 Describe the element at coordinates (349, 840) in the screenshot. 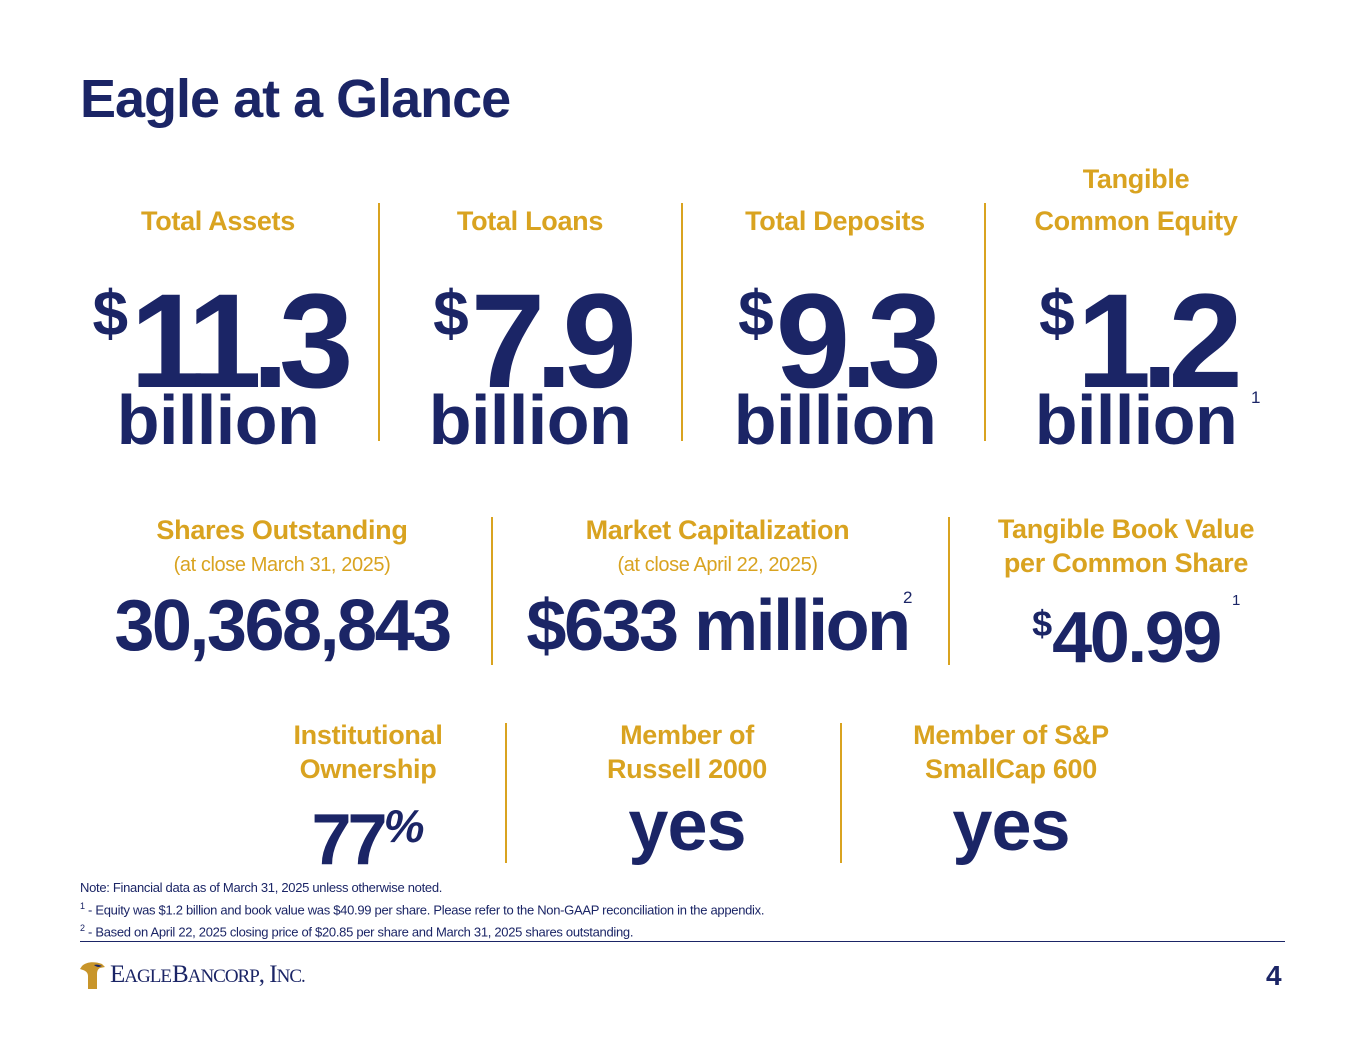

I see `metric-number: 77` at that location.